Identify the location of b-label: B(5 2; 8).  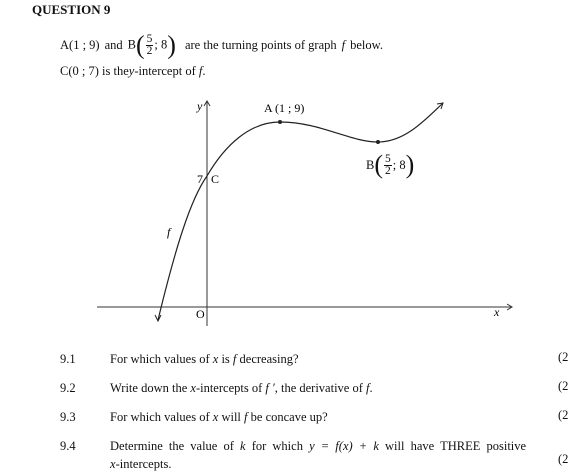
(390, 164).